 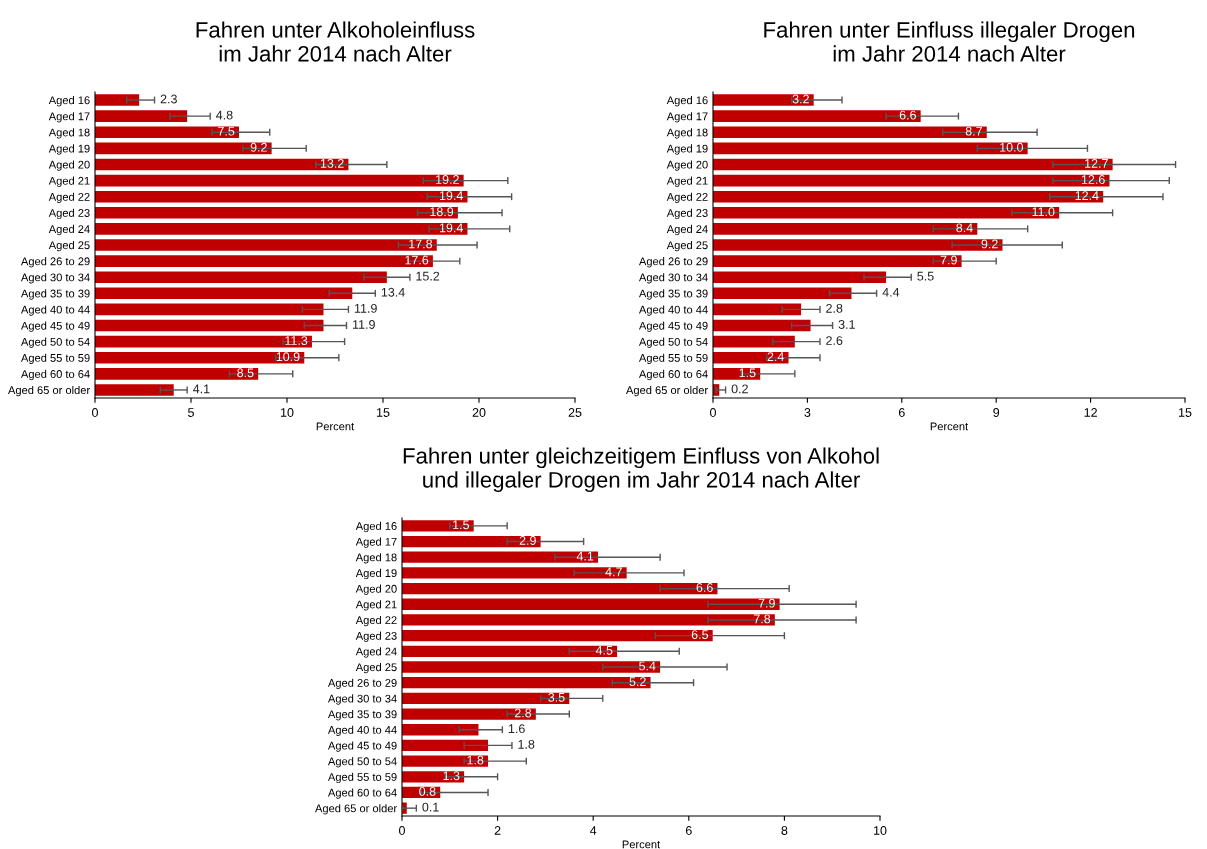 What do you see at coordinates (1096, 163) in the screenshot?
I see `data-label: 12.7` at bounding box center [1096, 163].